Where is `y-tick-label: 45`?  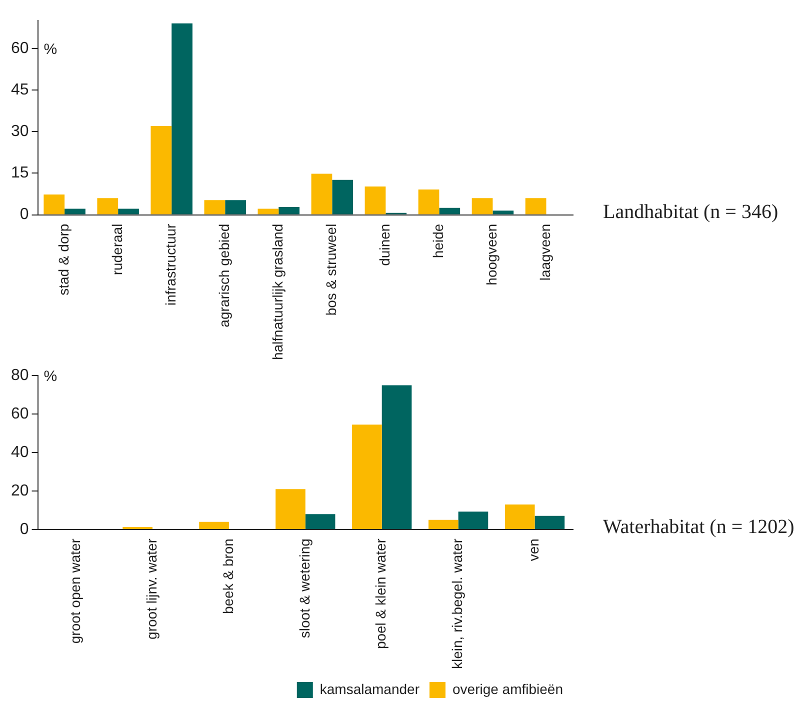 y-tick-label: 45 is located at coordinates (20, 89).